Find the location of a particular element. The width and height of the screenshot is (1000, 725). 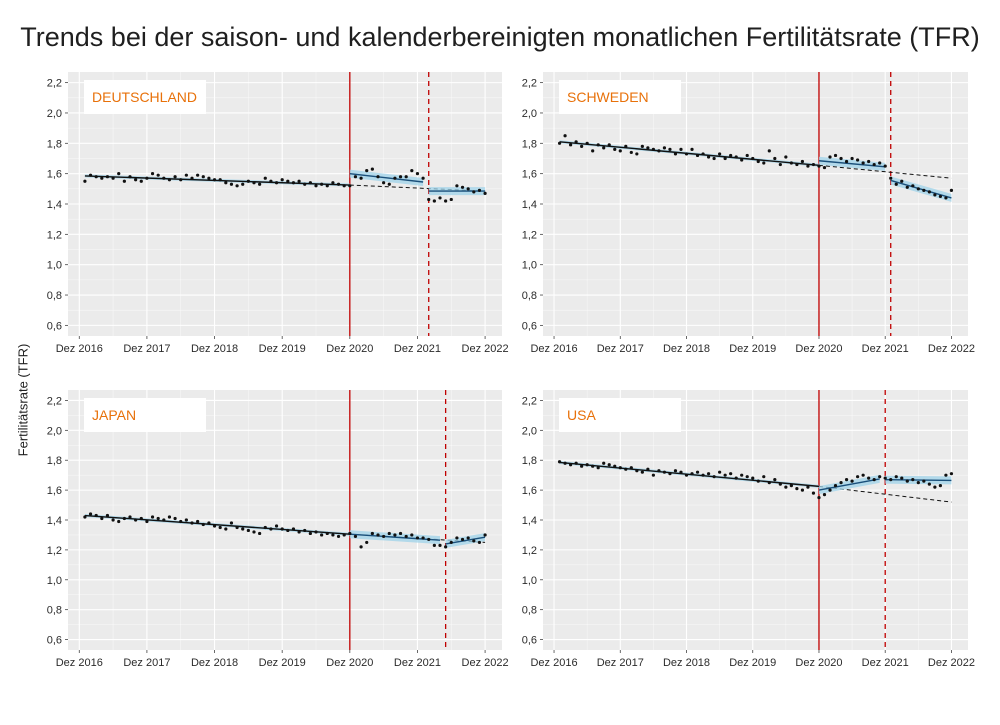

y-tick-label: 1,6 is located at coordinates (529, 175).